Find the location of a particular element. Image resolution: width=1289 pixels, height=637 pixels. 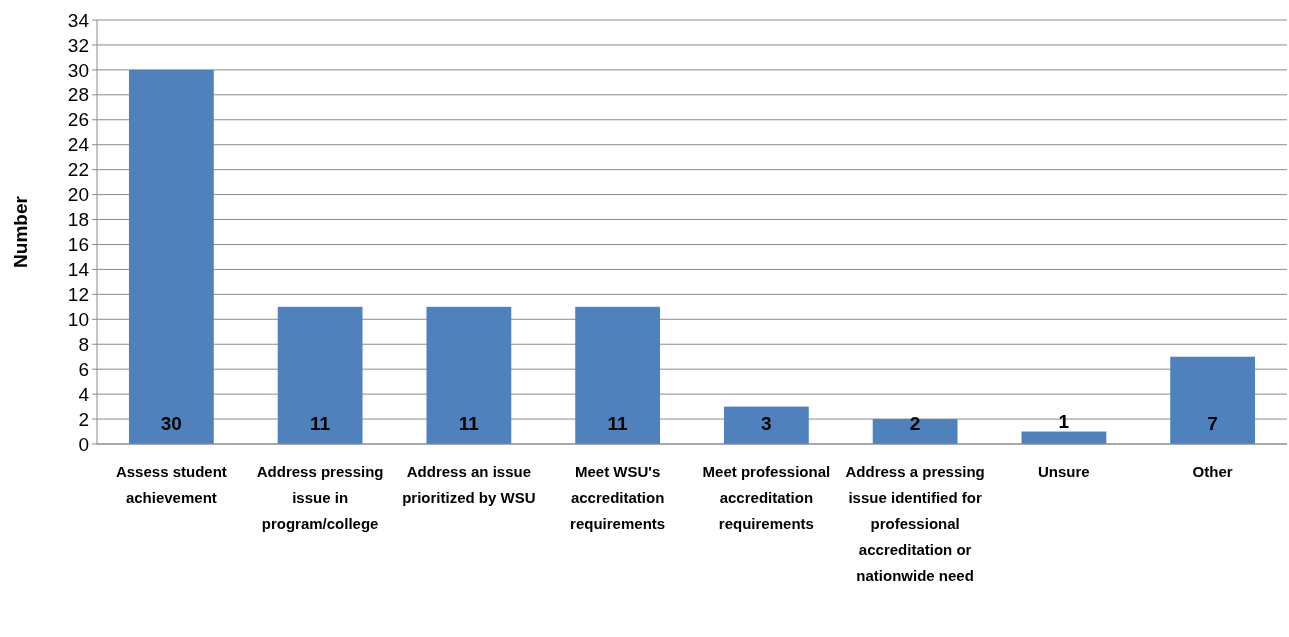

y-tick-label: 34 is located at coordinates (78, 20).